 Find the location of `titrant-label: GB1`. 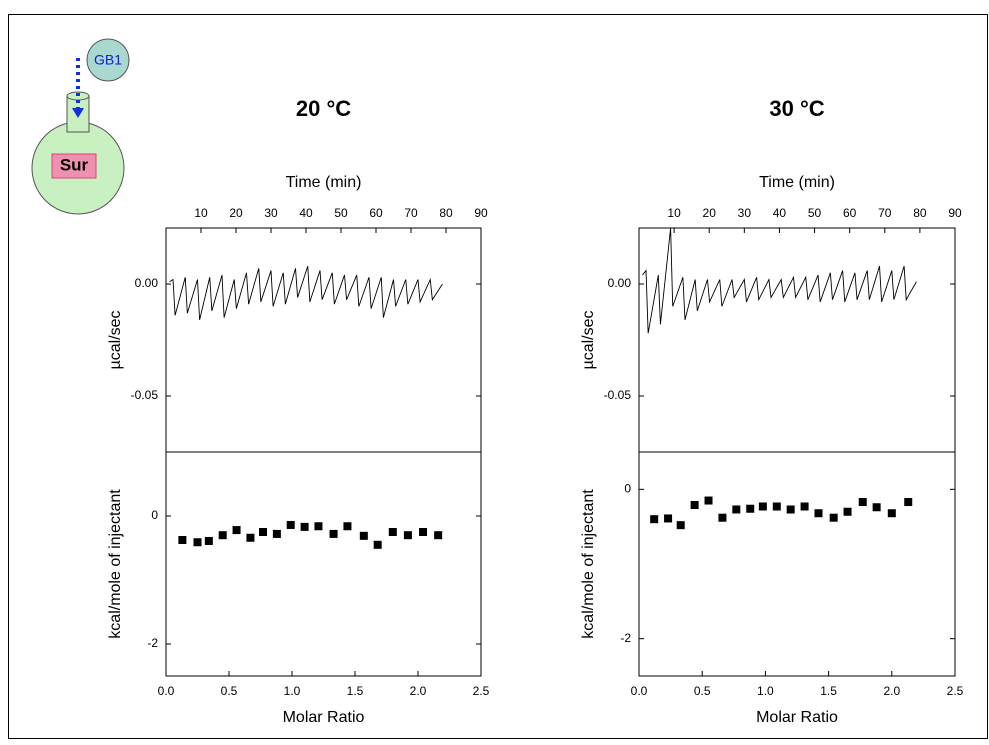

titrant-label: GB1 is located at coordinates (108, 60).